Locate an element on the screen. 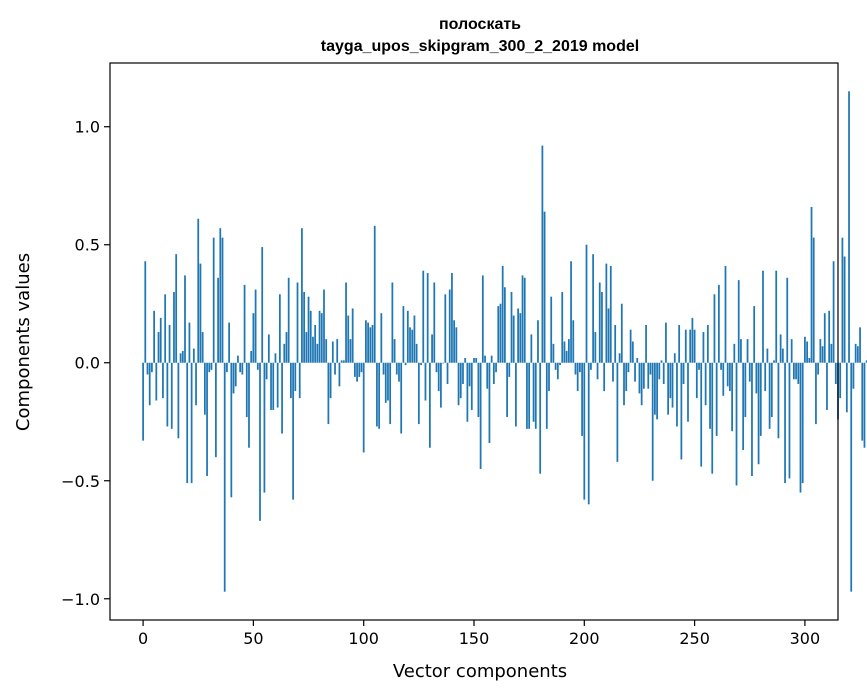 The image size is (867, 696). y-tick-label-1: −0.5 is located at coordinates (80, 481).